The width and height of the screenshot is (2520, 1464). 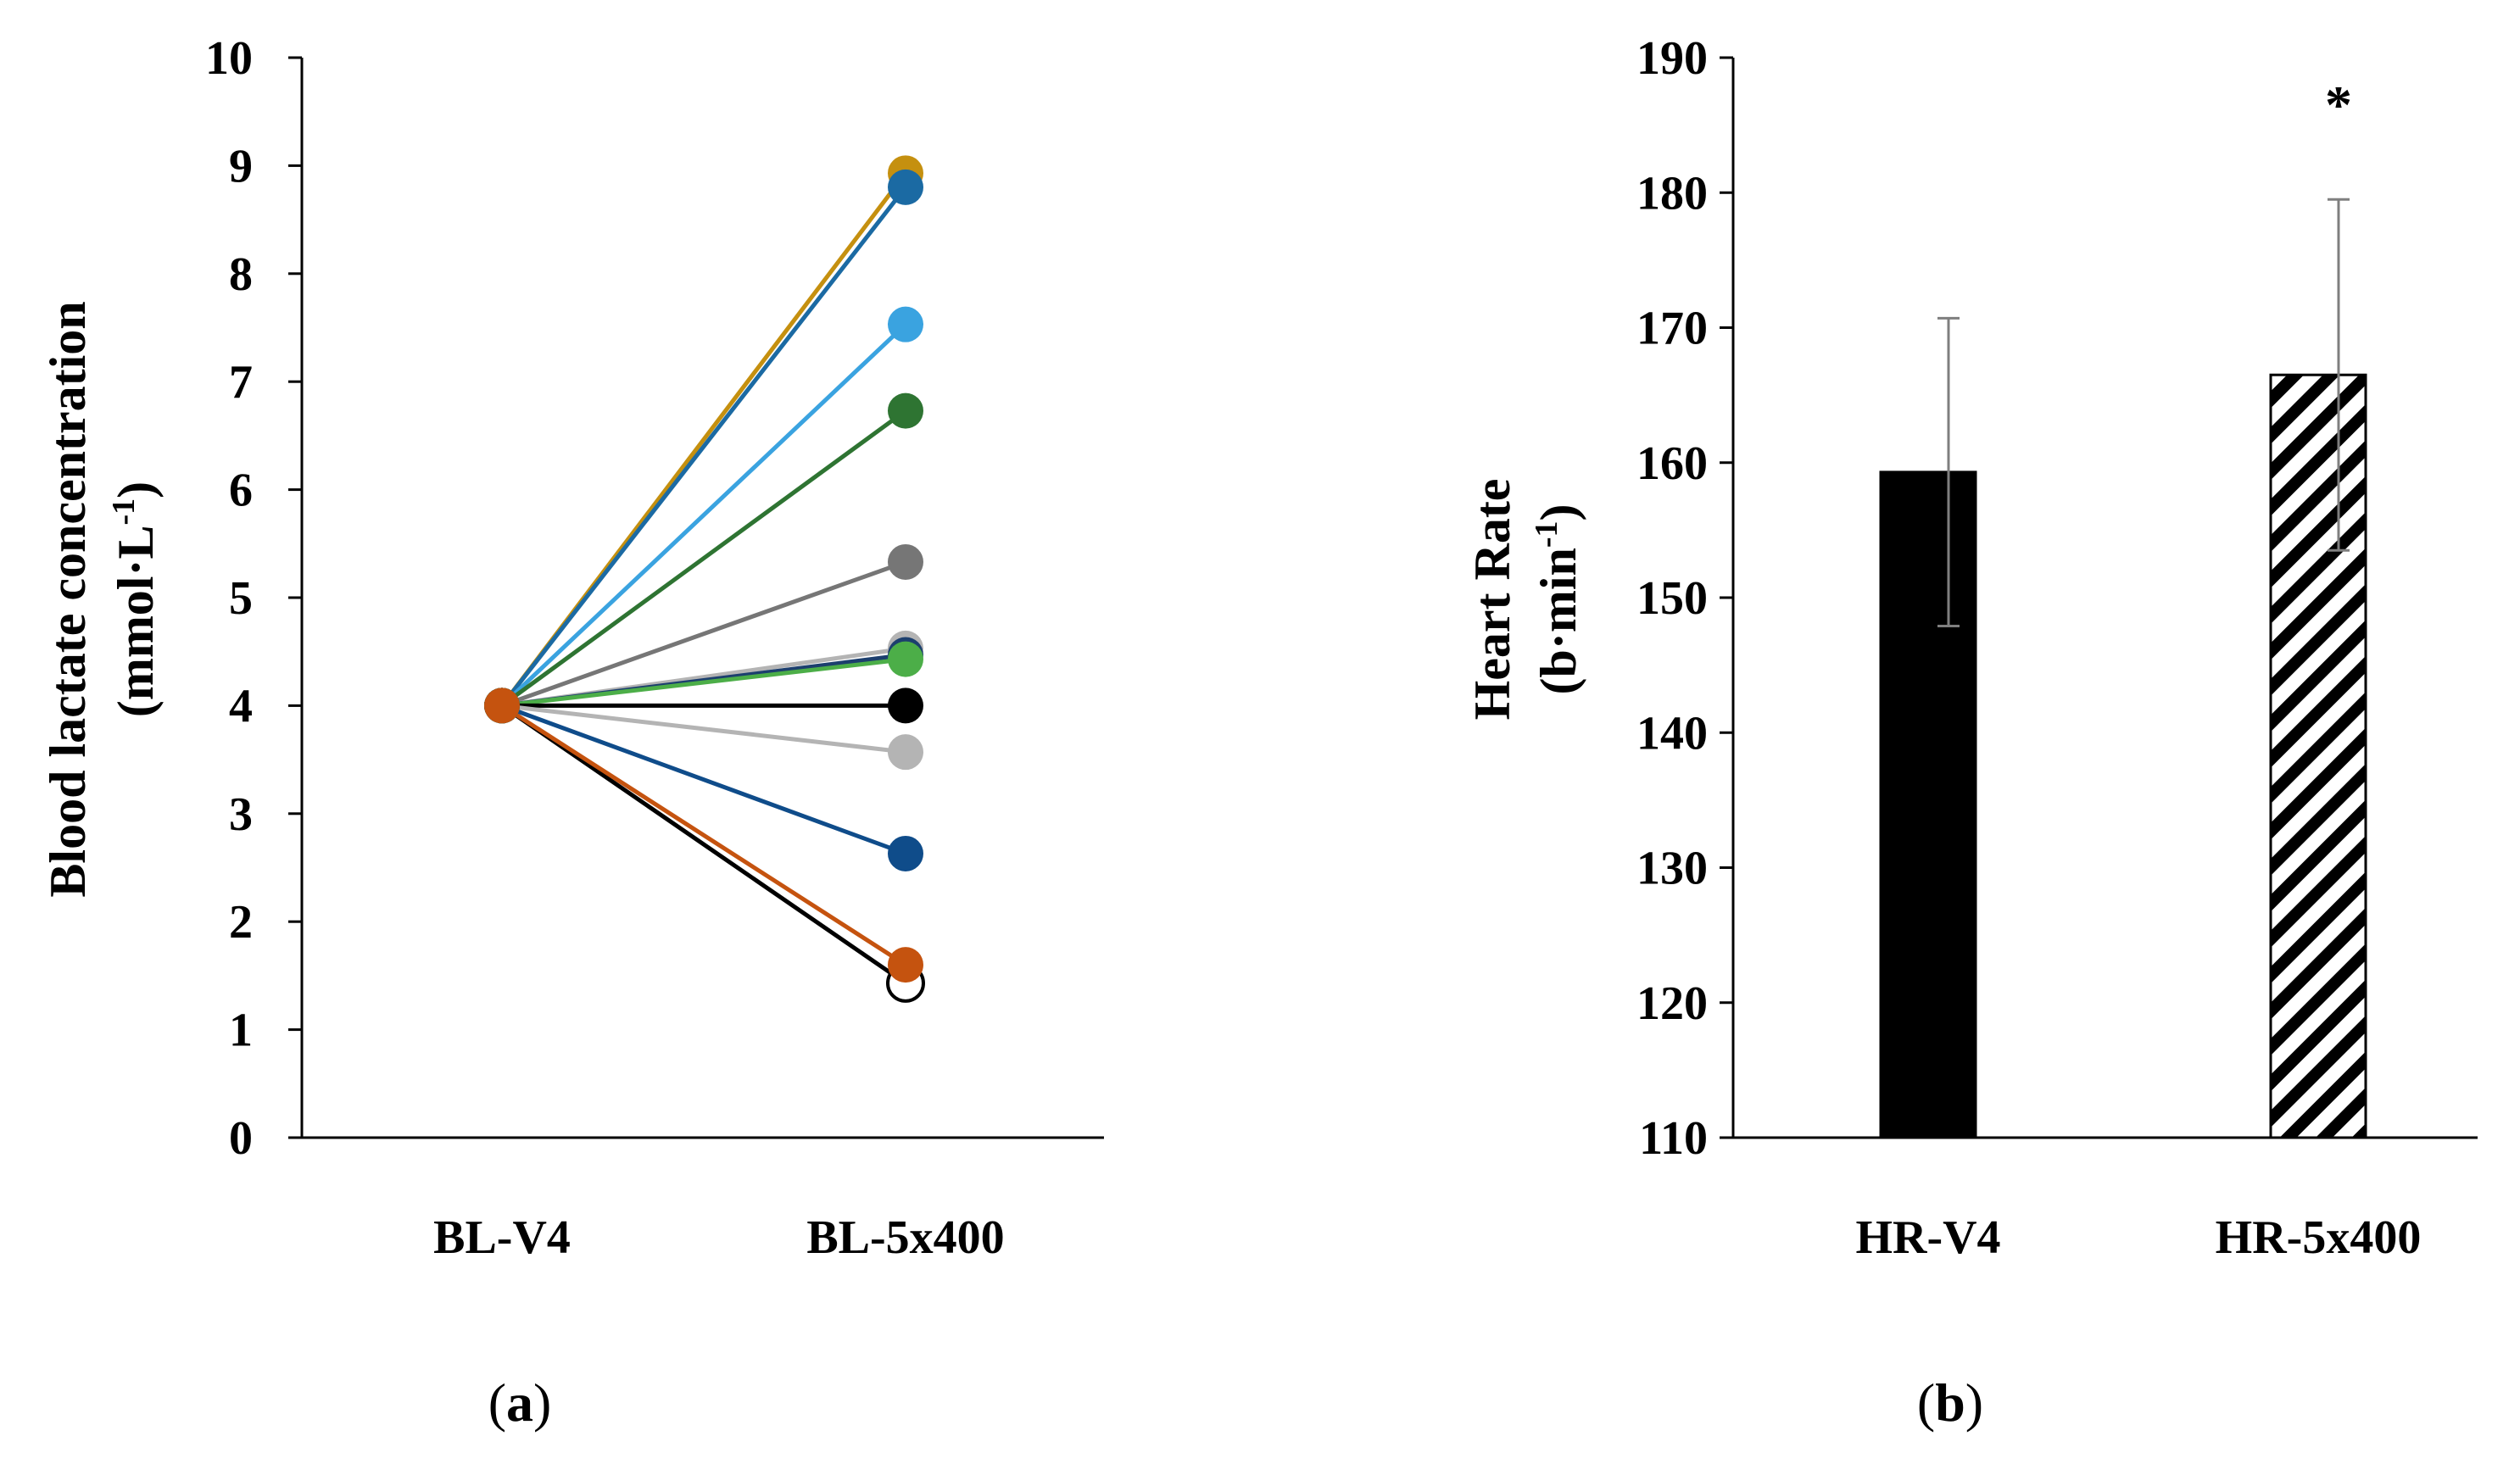 I want to click on panel-b-y-tick-label: 140, so click(x=1672, y=734).